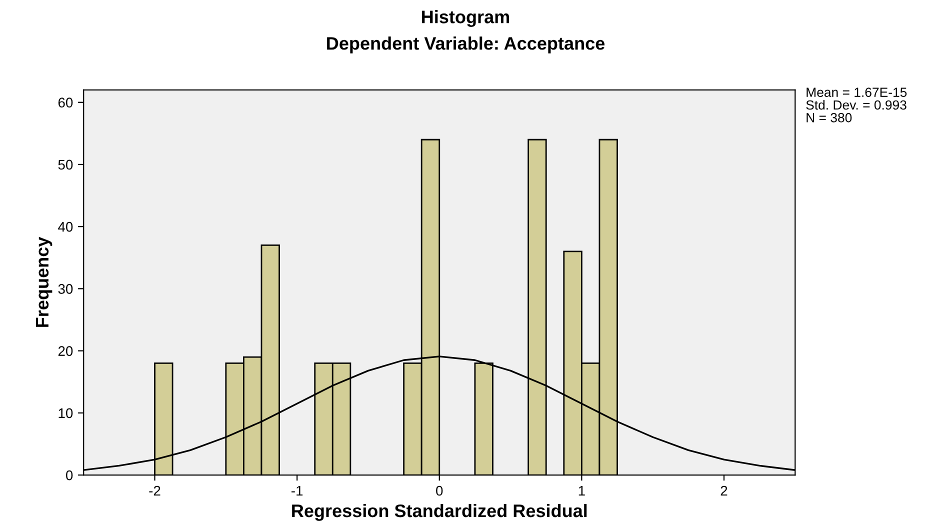 This screenshot has height=529, width=950. Describe the element at coordinates (466, 18) in the screenshot. I see `chart-title: Histogram` at that location.